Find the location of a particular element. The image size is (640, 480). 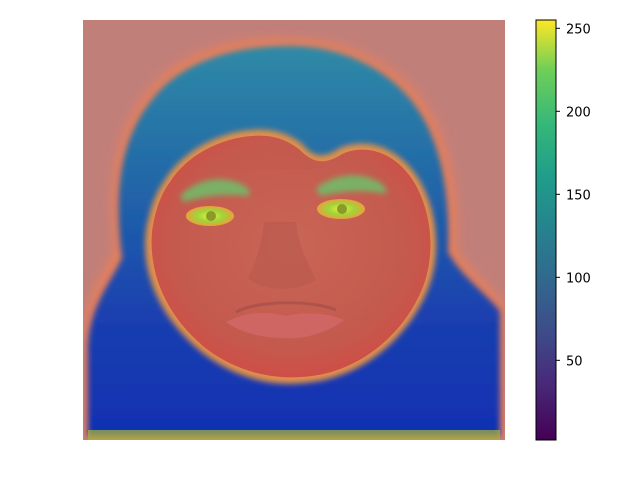

eyebrow-left is located at coordinates (215, 190).